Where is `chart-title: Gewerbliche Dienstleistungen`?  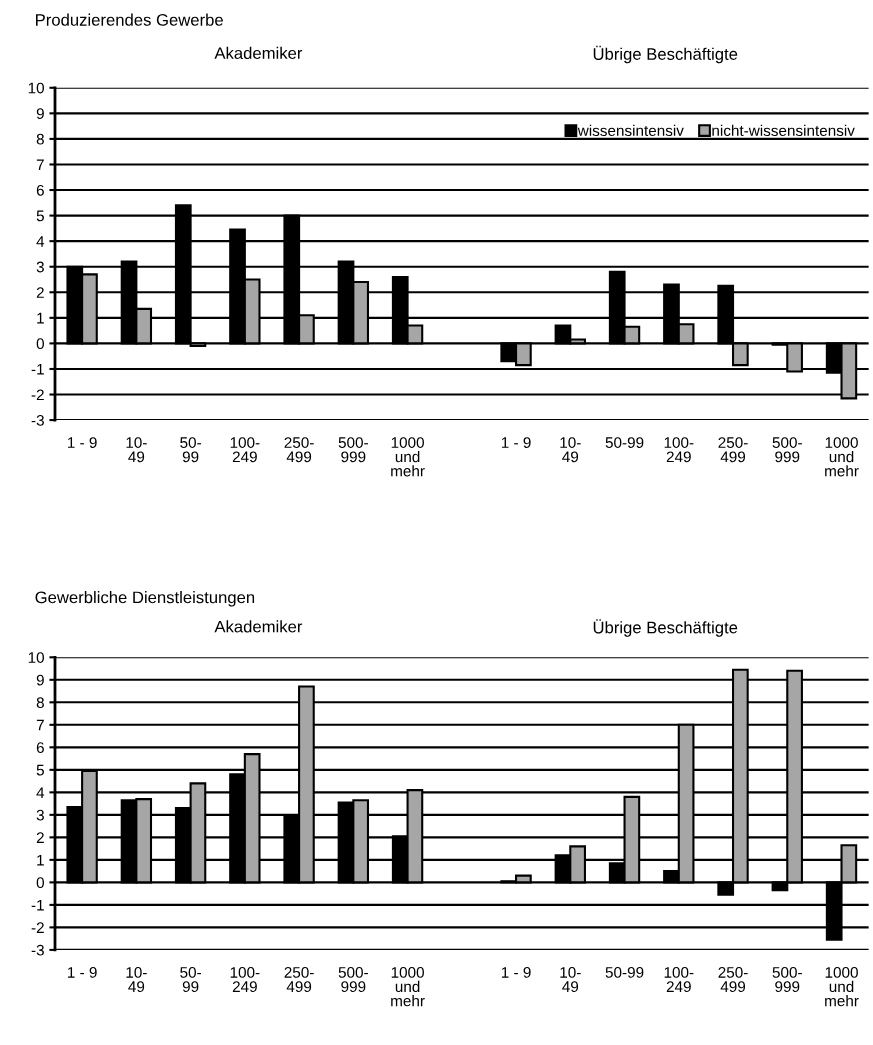
chart-title: Gewerbliche Dienstleistungen is located at coordinates (145, 599).